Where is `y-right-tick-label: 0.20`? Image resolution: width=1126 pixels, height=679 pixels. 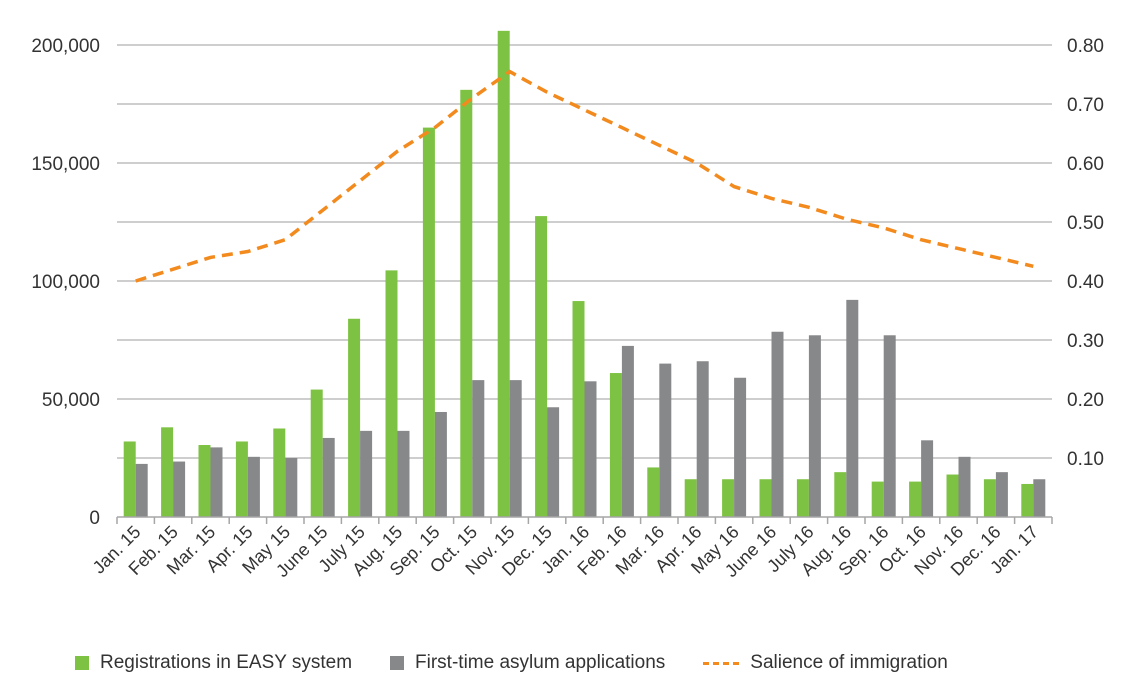 y-right-tick-label: 0.20 is located at coordinates (1085, 400).